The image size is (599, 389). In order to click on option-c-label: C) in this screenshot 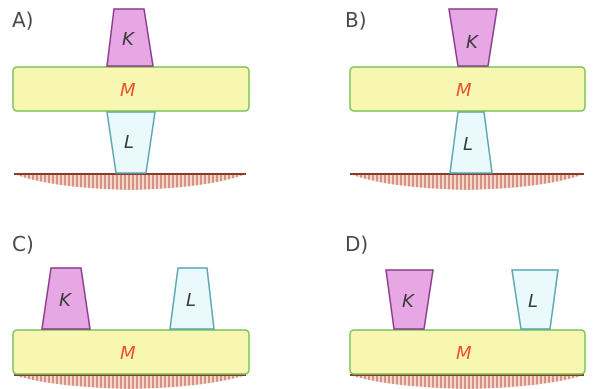, I will do `click(23, 244)`.